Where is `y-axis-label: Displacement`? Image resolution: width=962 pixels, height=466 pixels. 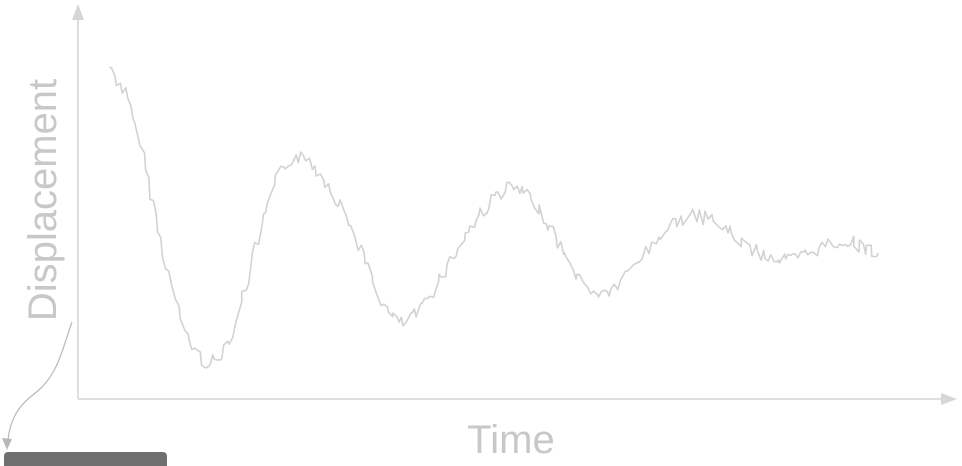
y-axis-label: Displacement is located at coordinates (43, 200).